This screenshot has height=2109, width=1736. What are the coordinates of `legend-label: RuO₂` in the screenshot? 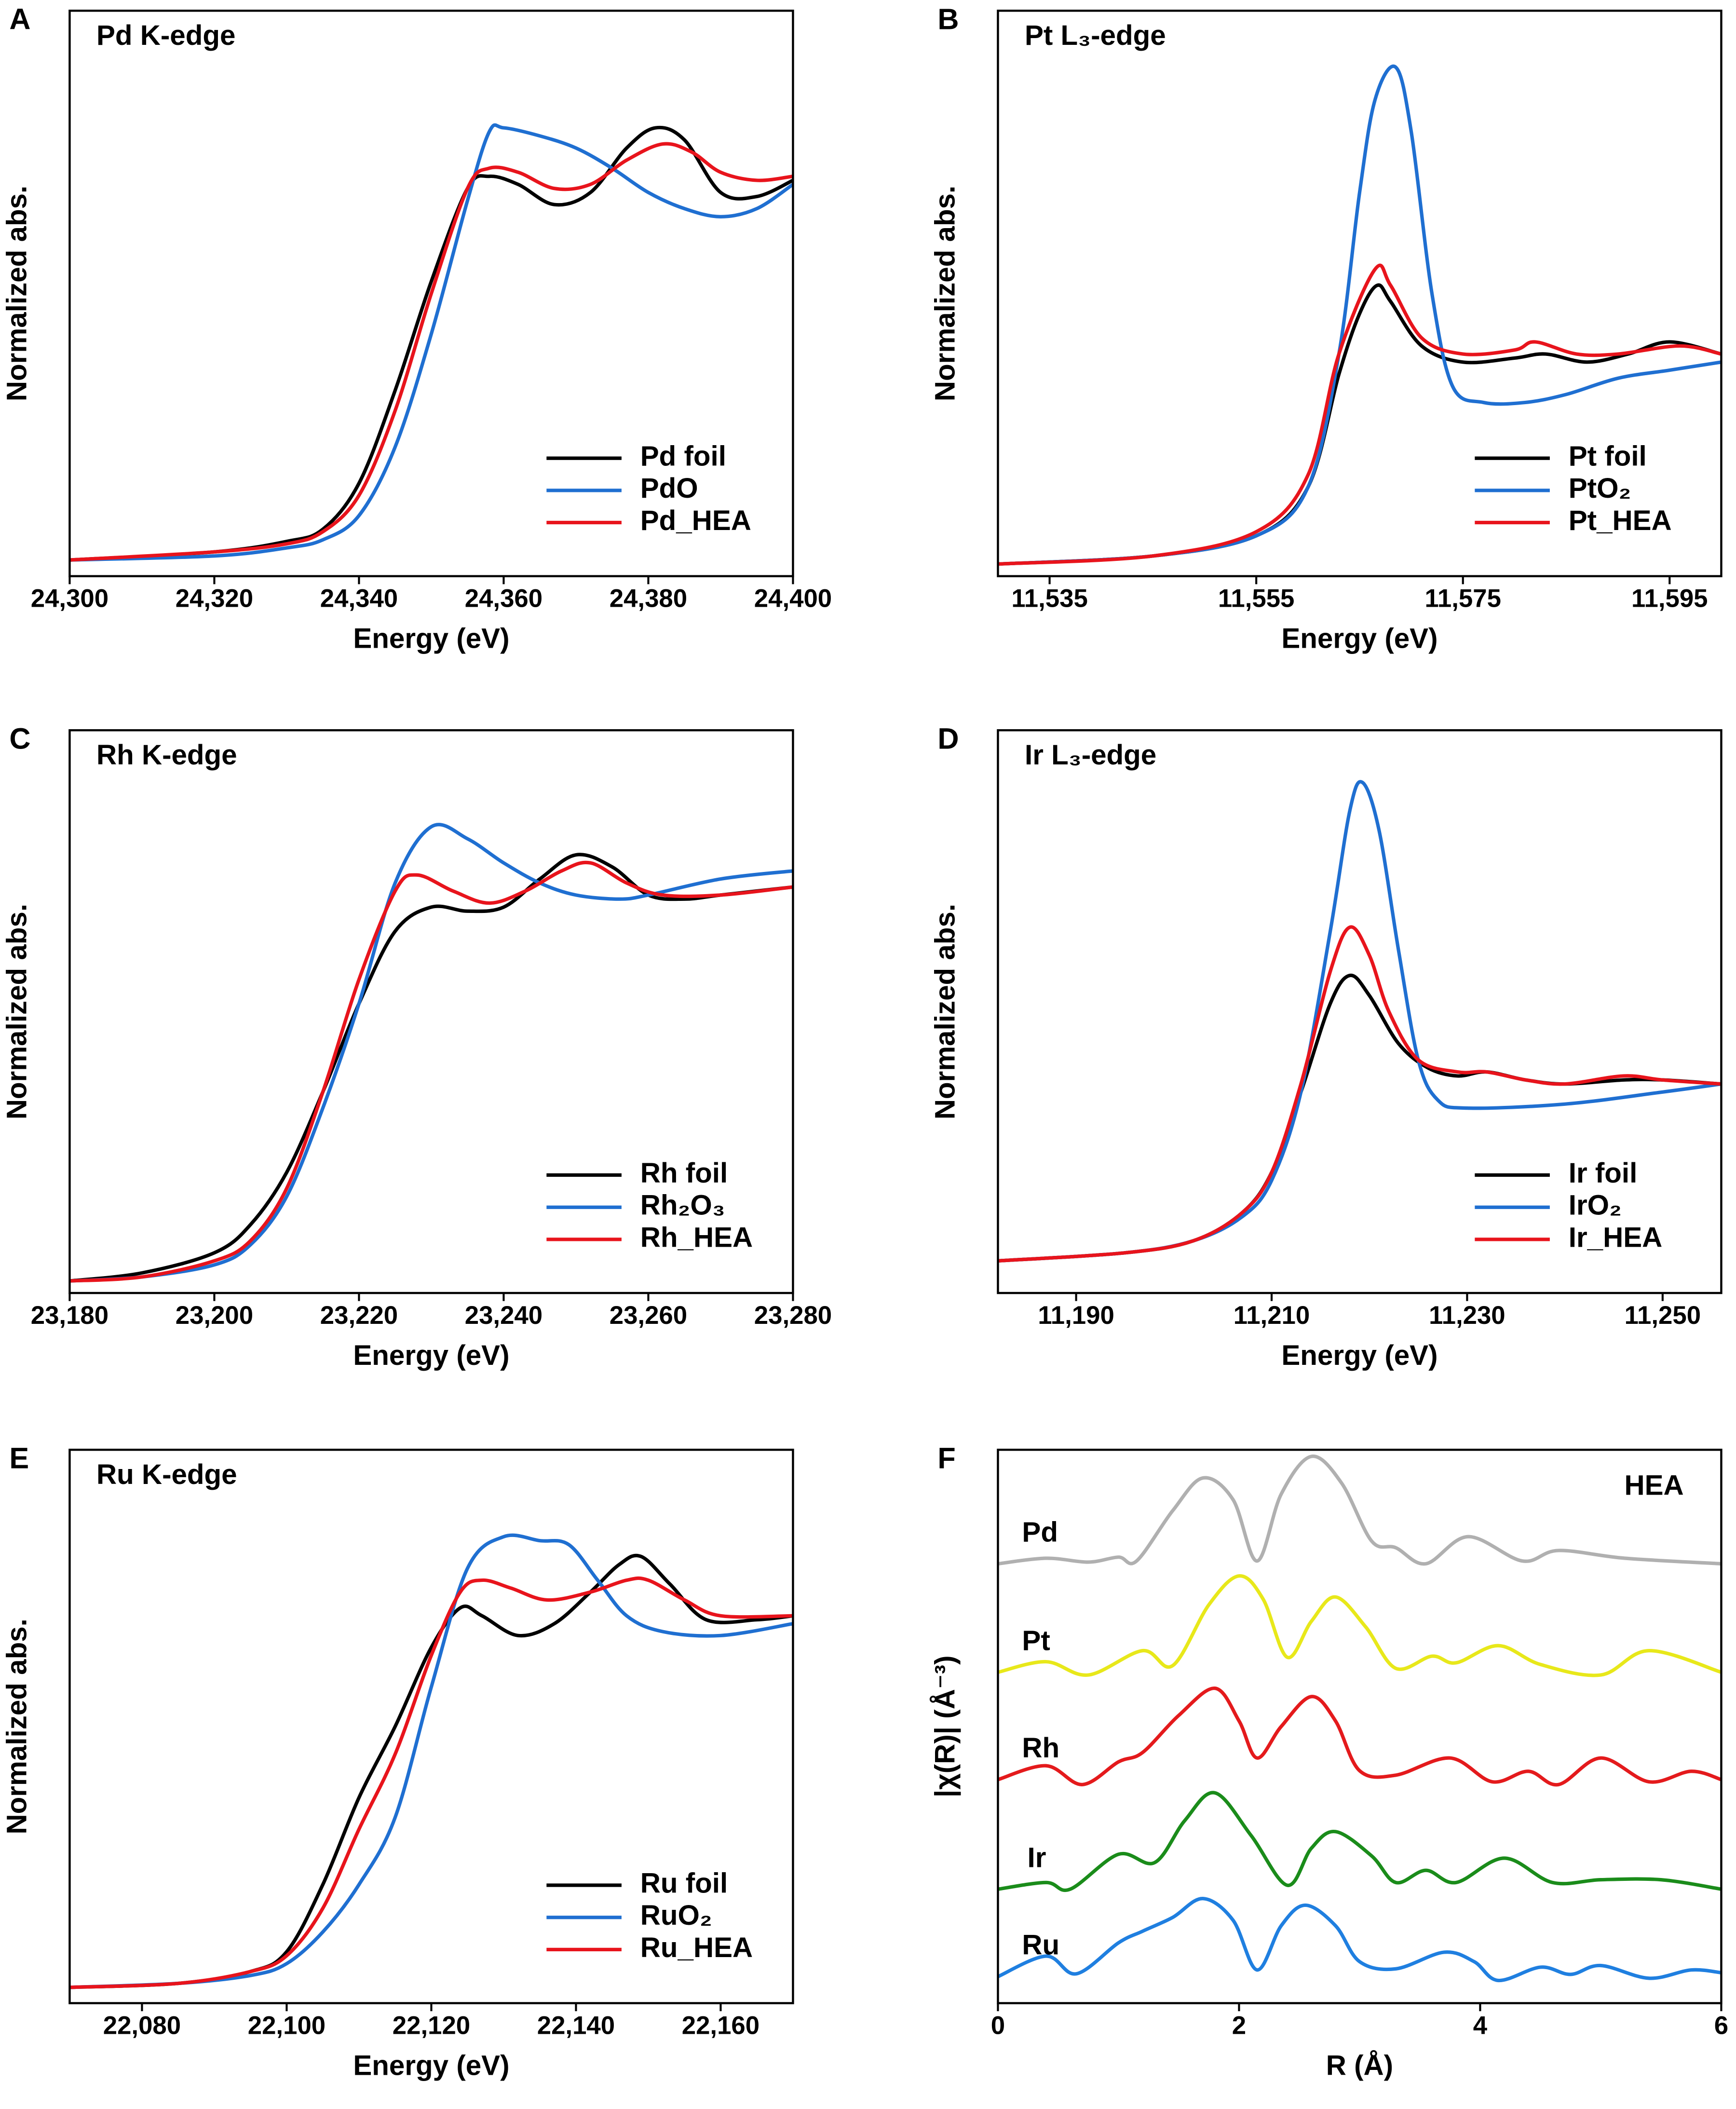 It's located at (676, 1915).